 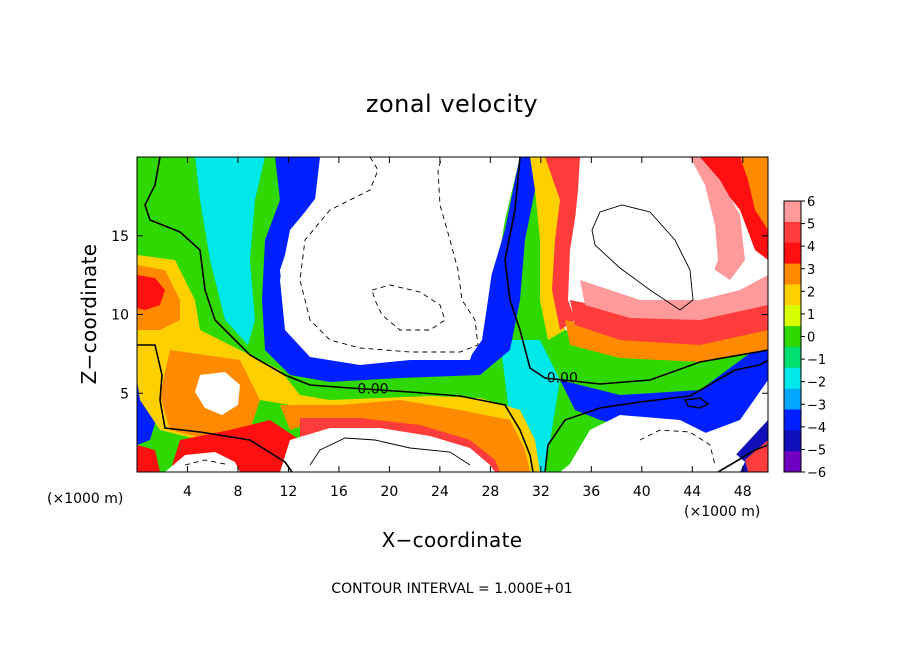 What do you see at coordinates (692, 492) in the screenshot?
I see `x-tick-label: 44` at bounding box center [692, 492].